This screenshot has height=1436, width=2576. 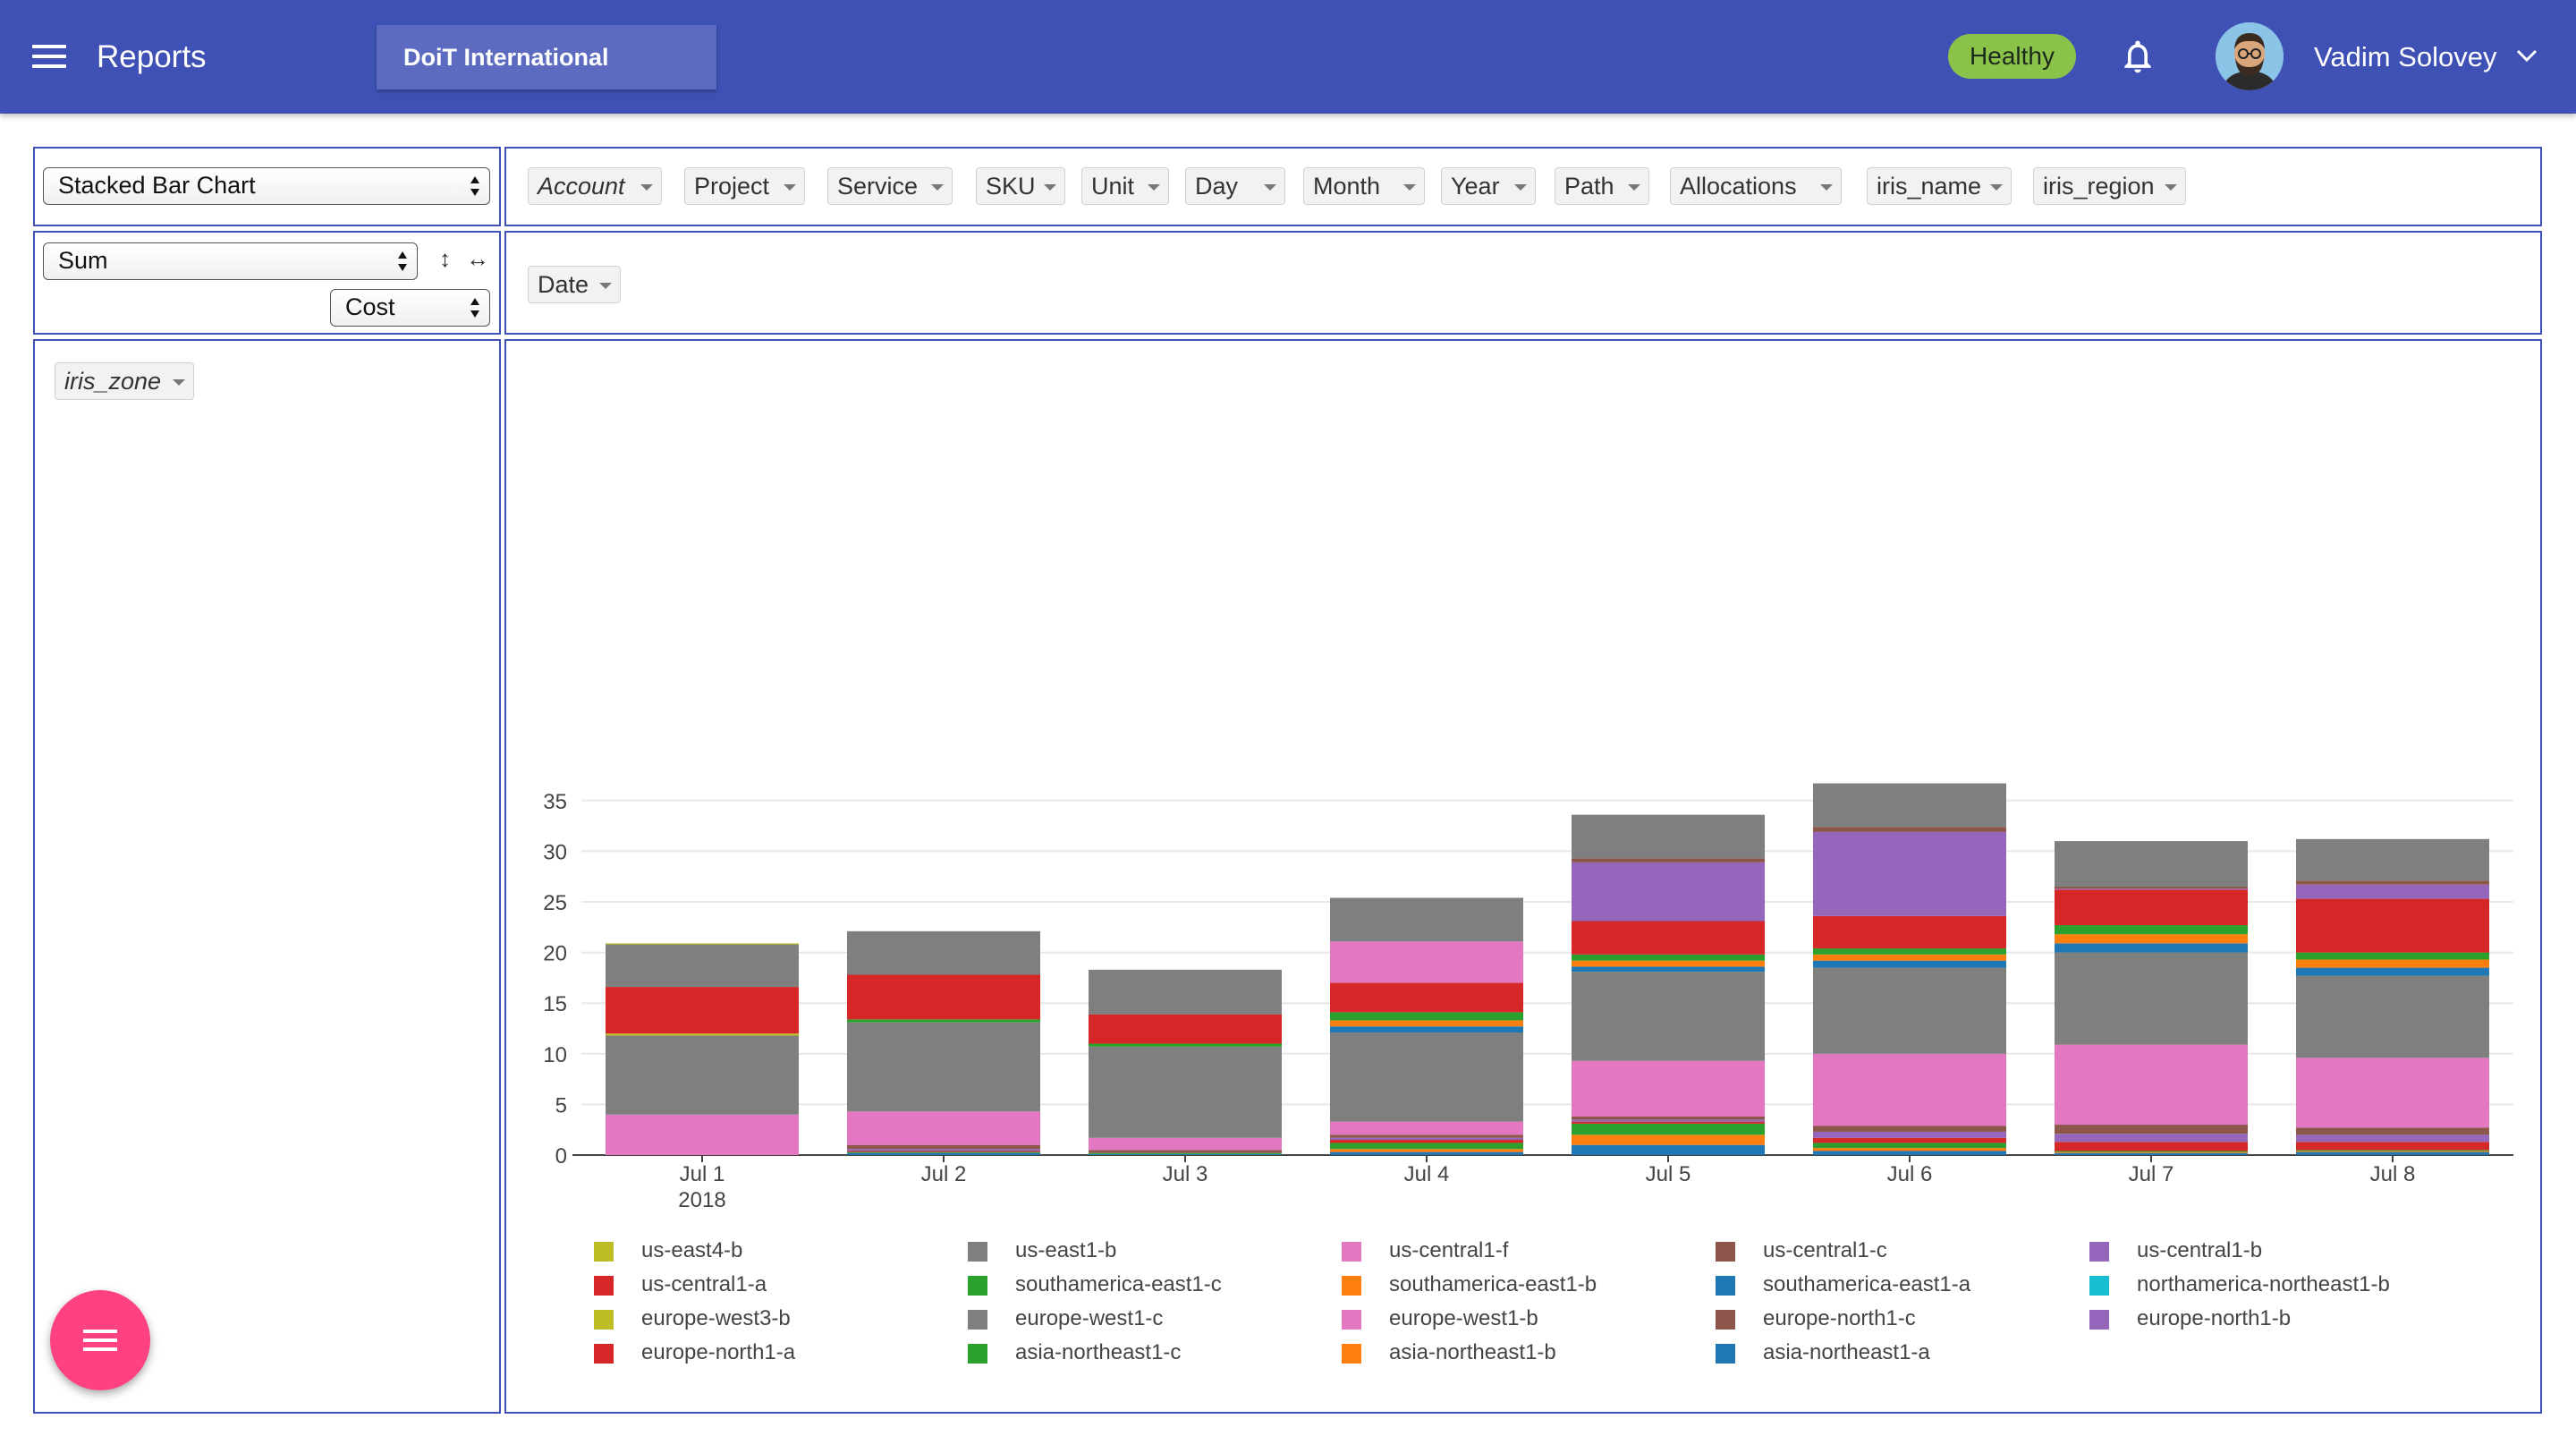 I want to click on menu-fab-button, so click(x=100, y=1340).